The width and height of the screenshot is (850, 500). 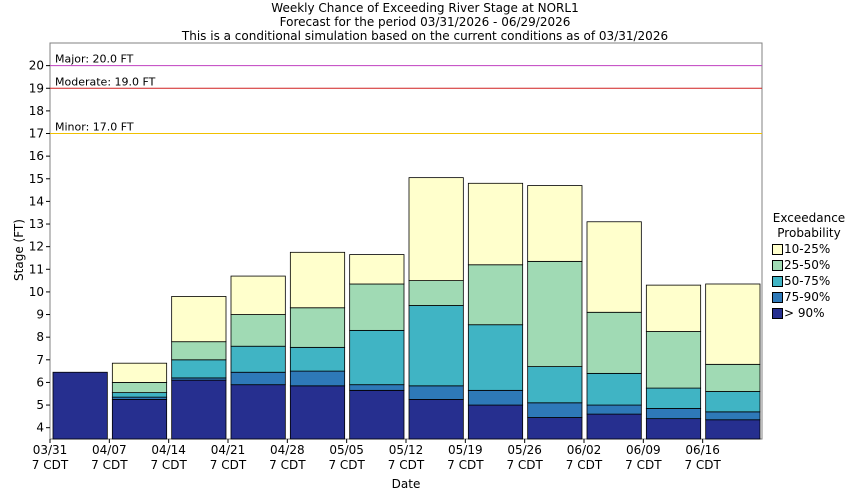 I want to click on y-tick-label: 16, so click(x=36, y=156).